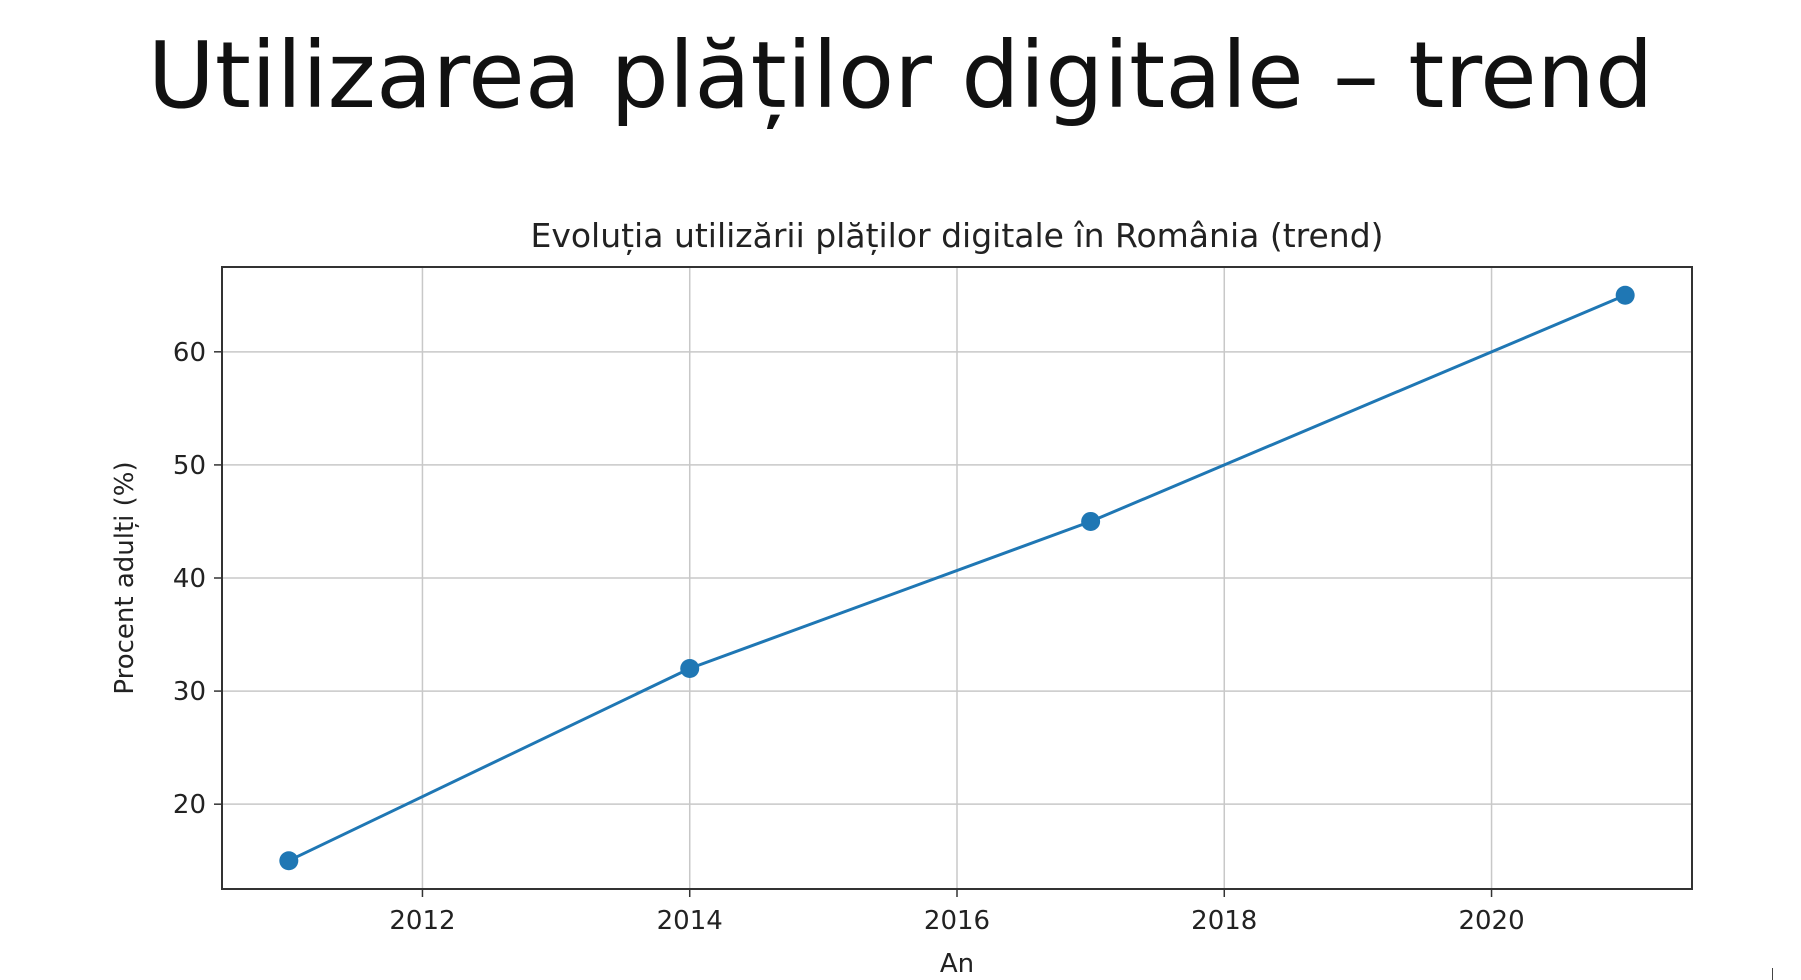 The image size is (1801, 980). I want to click on y-tick-label-3: 50, so click(189, 466).